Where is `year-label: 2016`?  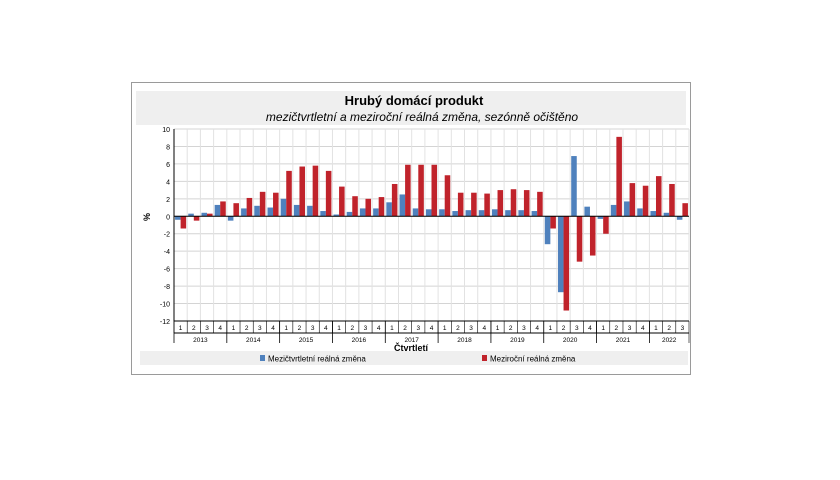
year-label: 2016 is located at coordinates (359, 340).